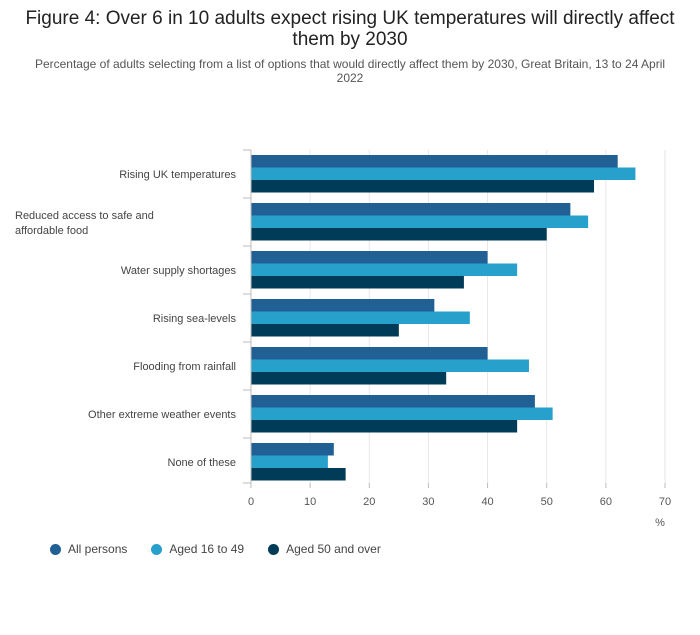 This screenshot has width=700, height=635. I want to click on legend-item-aged-16-to-49: Aged 16 to 49, so click(197, 549).